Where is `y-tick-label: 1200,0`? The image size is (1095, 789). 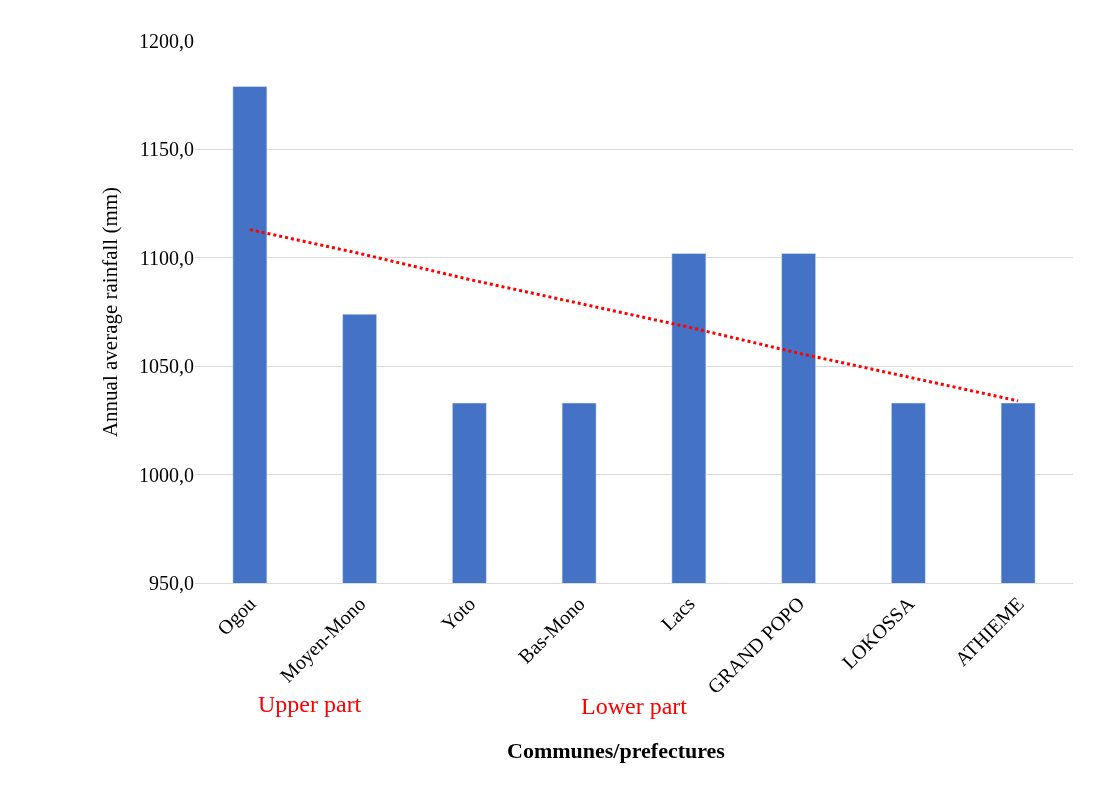
y-tick-label: 1200,0 is located at coordinates (166, 41).